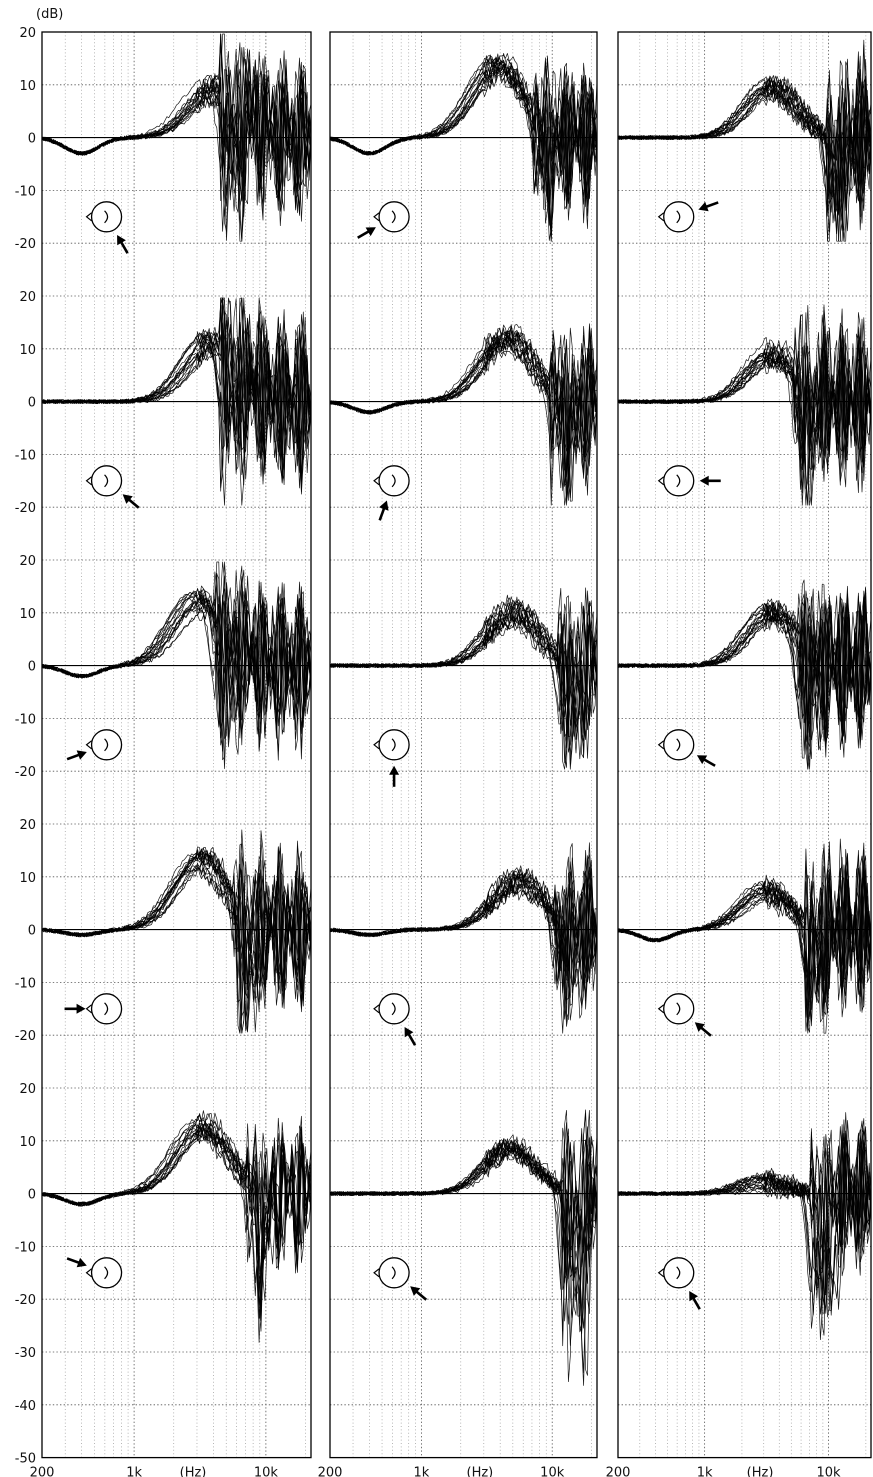 The image size is (873, 1477). Describe the element at coordinates (552, 1471) in the screenshot. I see `x-tick-label: 10k` at that location.